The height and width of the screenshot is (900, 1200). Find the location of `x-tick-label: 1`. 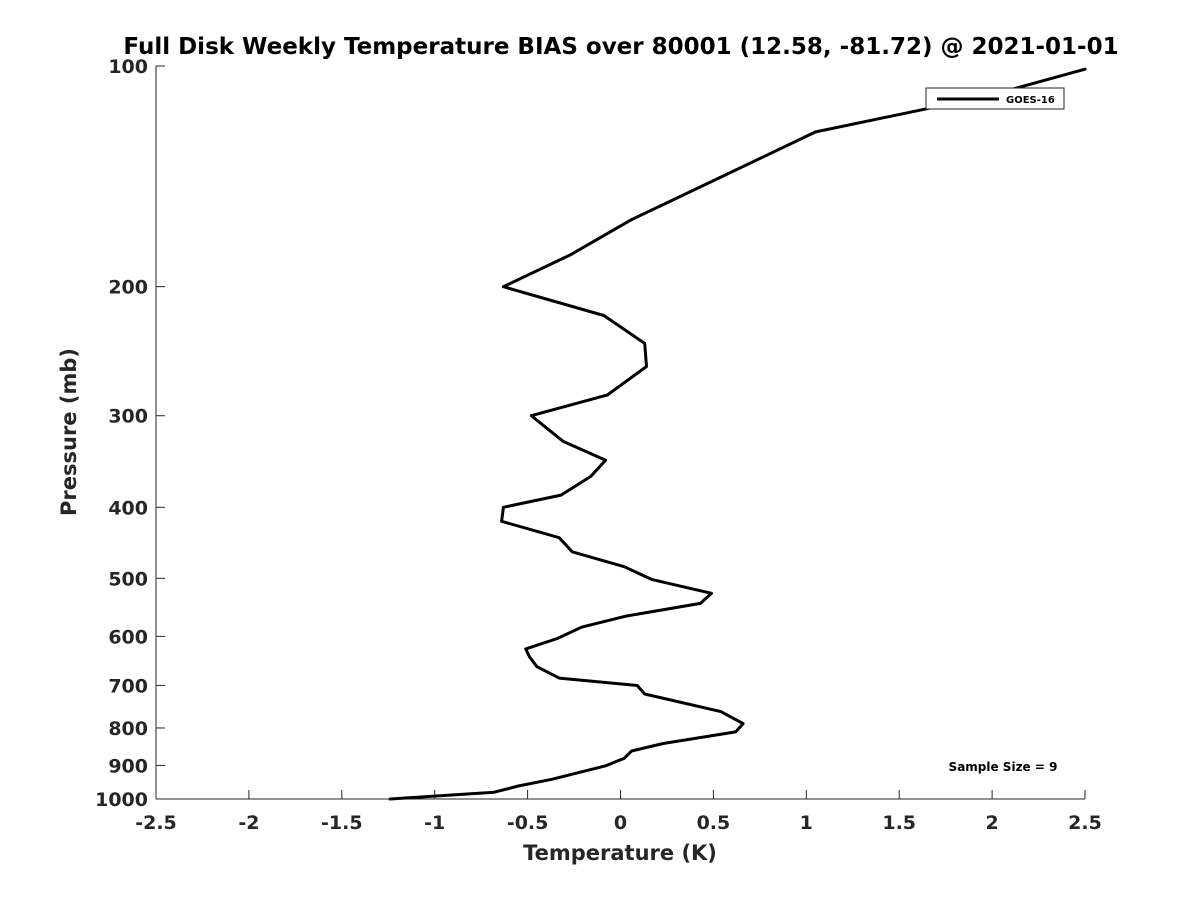

x-tick-label: 1 is located at coordinates (806, 823).